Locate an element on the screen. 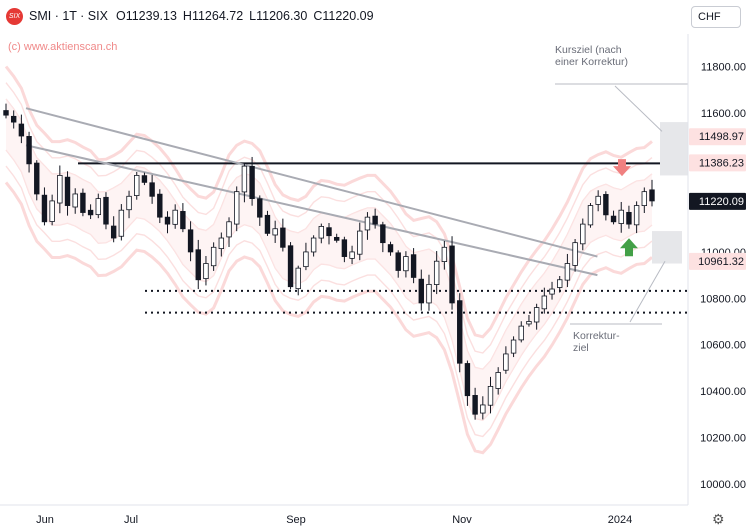 Image resolution: width=746 pixels, height=528 pixels. signal-arrows is located at coordinates (625, 208).